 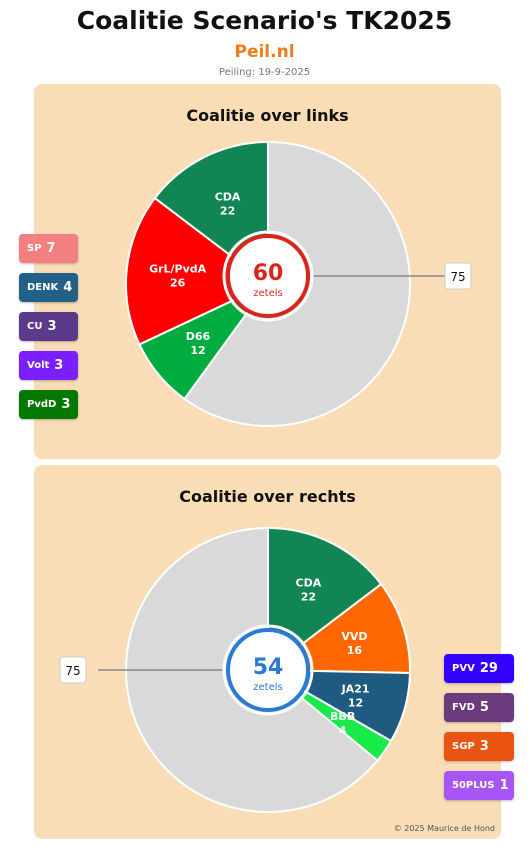 What do you see at coordinates (264, 52) in the screenshot?
I see `source-name: Peil.nl` at bounding box center [264, 52].